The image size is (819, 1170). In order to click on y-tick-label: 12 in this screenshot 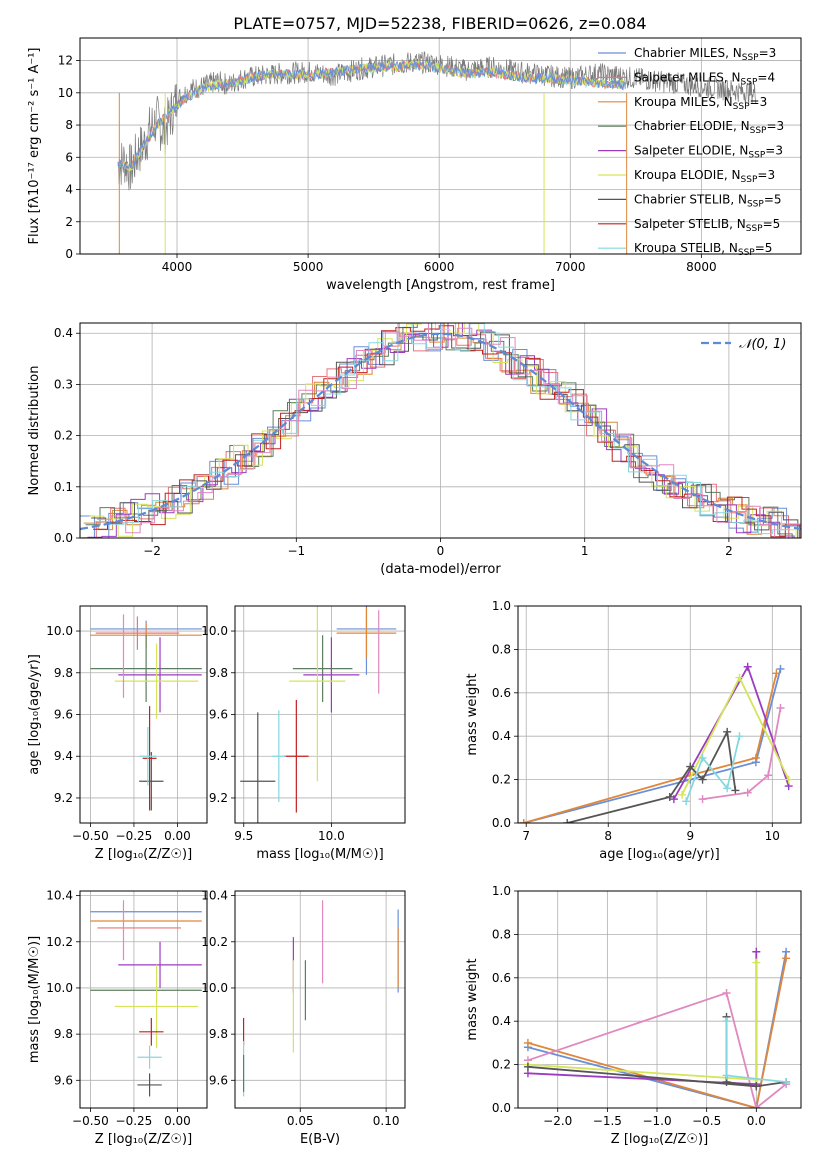, I will do `click(65, 61)`.